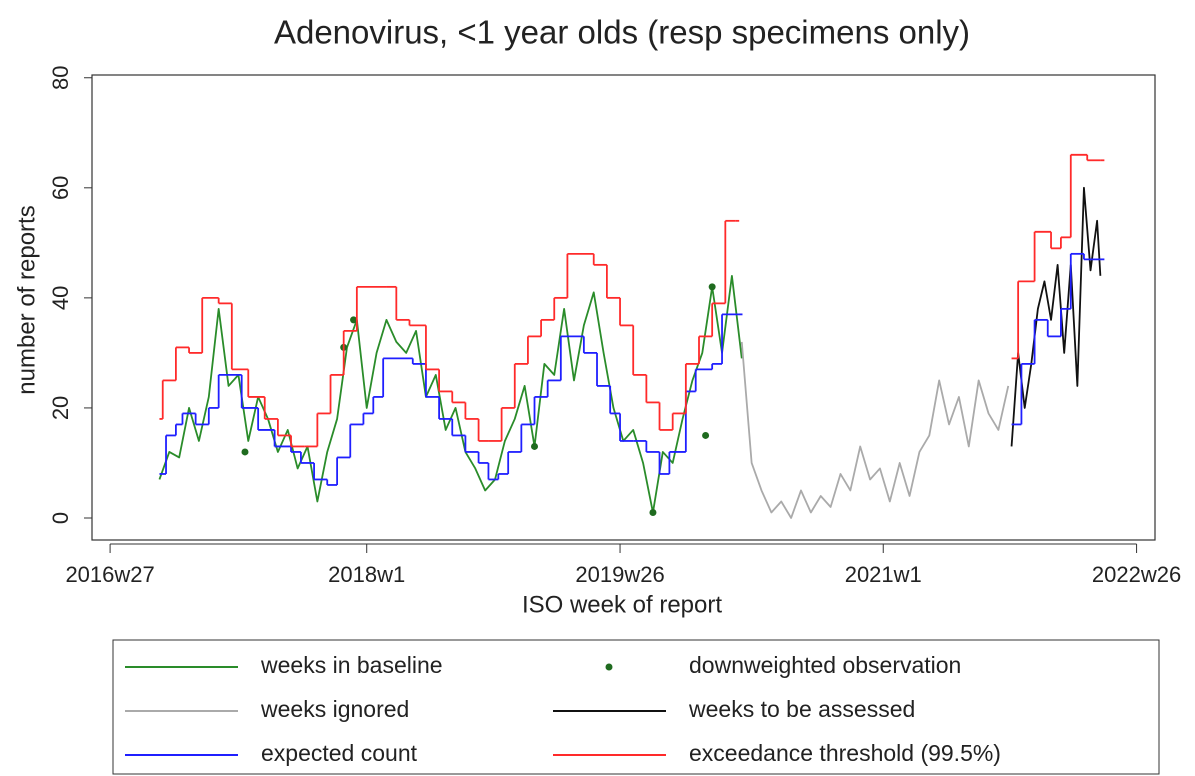  What do you see at coordinates (26, 299) in the screenshot?
I see `y-axis-label: number of reports` at bounding box center [26, 299].